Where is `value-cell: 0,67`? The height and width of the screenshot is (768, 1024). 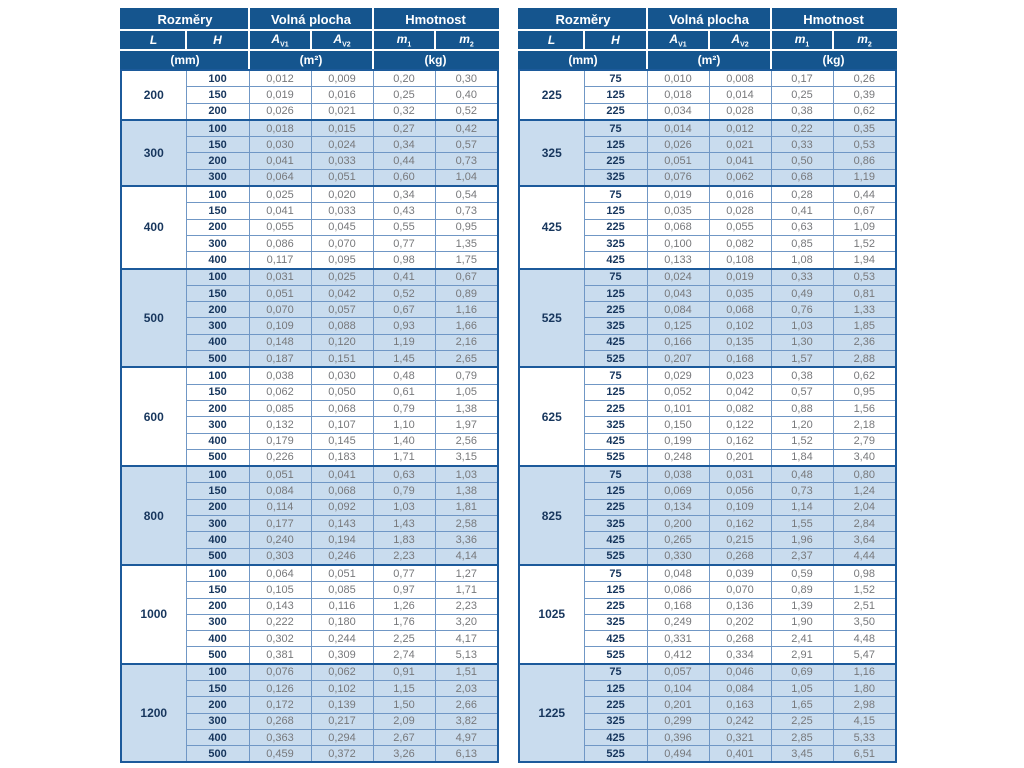
value-cell: 0,67 is located at coordinates (864, 211).